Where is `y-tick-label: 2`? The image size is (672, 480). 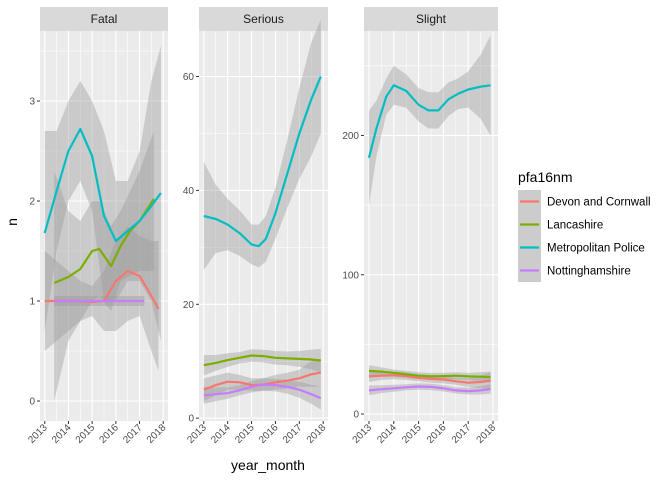 y-tick-label: 2 is located at coordinates (32, 202).